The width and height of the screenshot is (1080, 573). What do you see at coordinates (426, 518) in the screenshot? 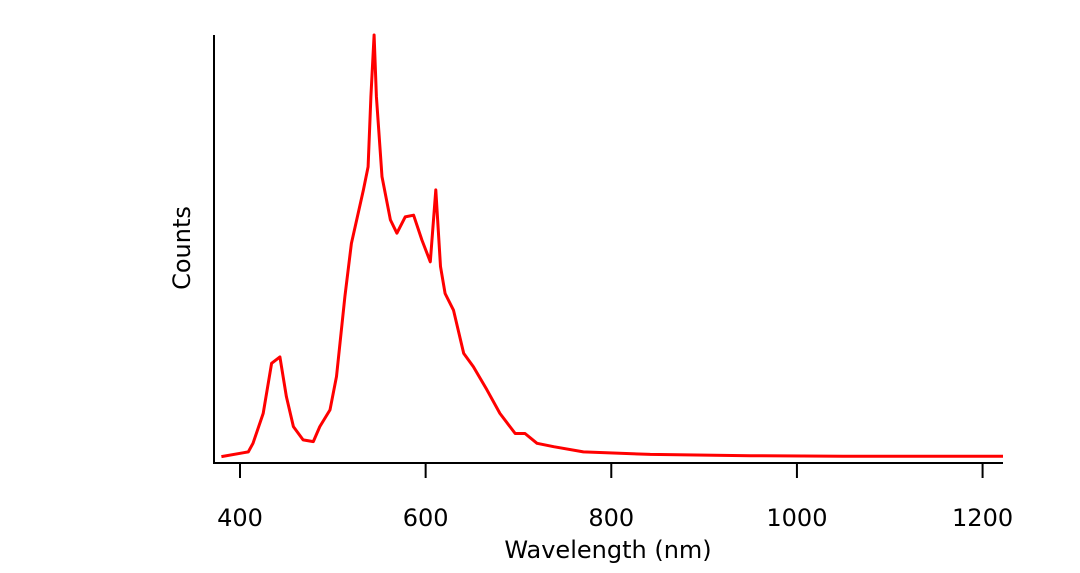
I see `x-tick-label: 600` at bounding box center [426, 518].